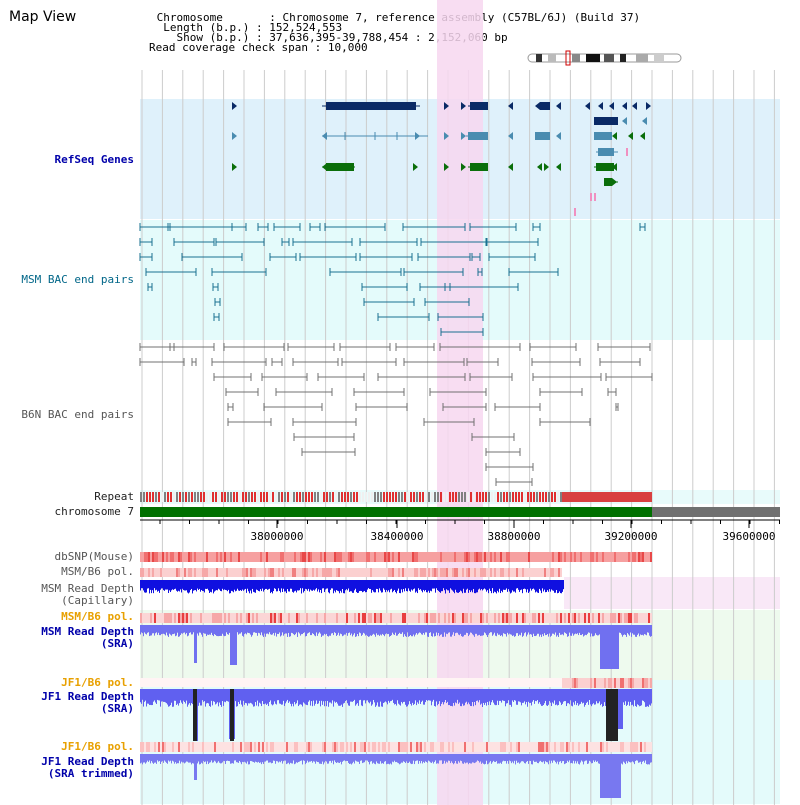  Describe the element at coordinates (605, 167) in the screenshot. I see `gene-exon` at that location.